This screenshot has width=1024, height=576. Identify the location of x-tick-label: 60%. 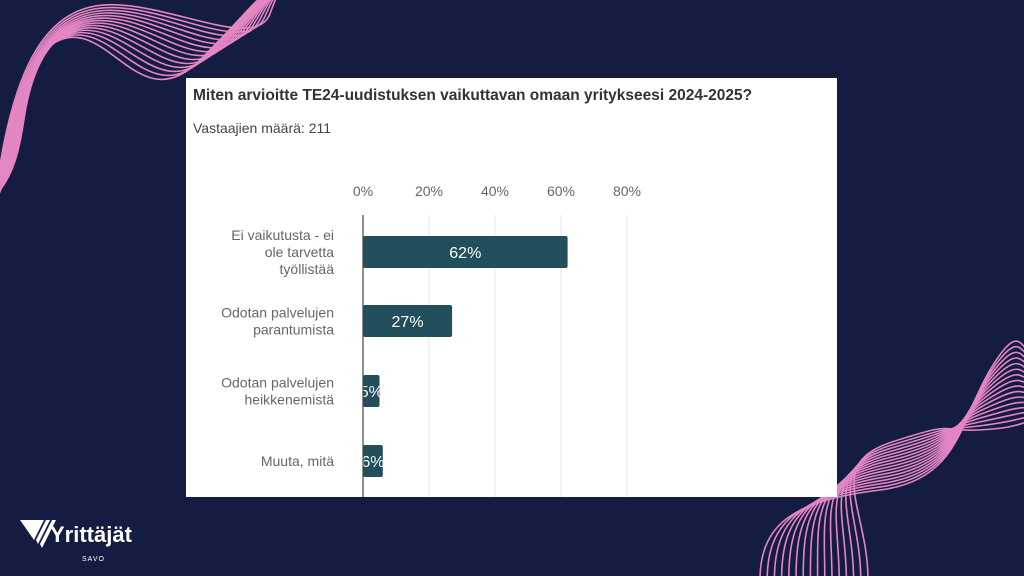
(561, 191).